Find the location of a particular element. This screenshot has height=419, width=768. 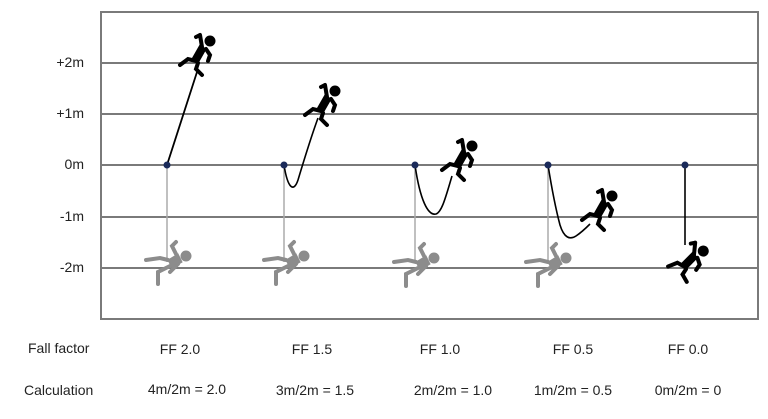

calc-value-0-0: 0m/2m = 0 is located at coordinates (688, 390).